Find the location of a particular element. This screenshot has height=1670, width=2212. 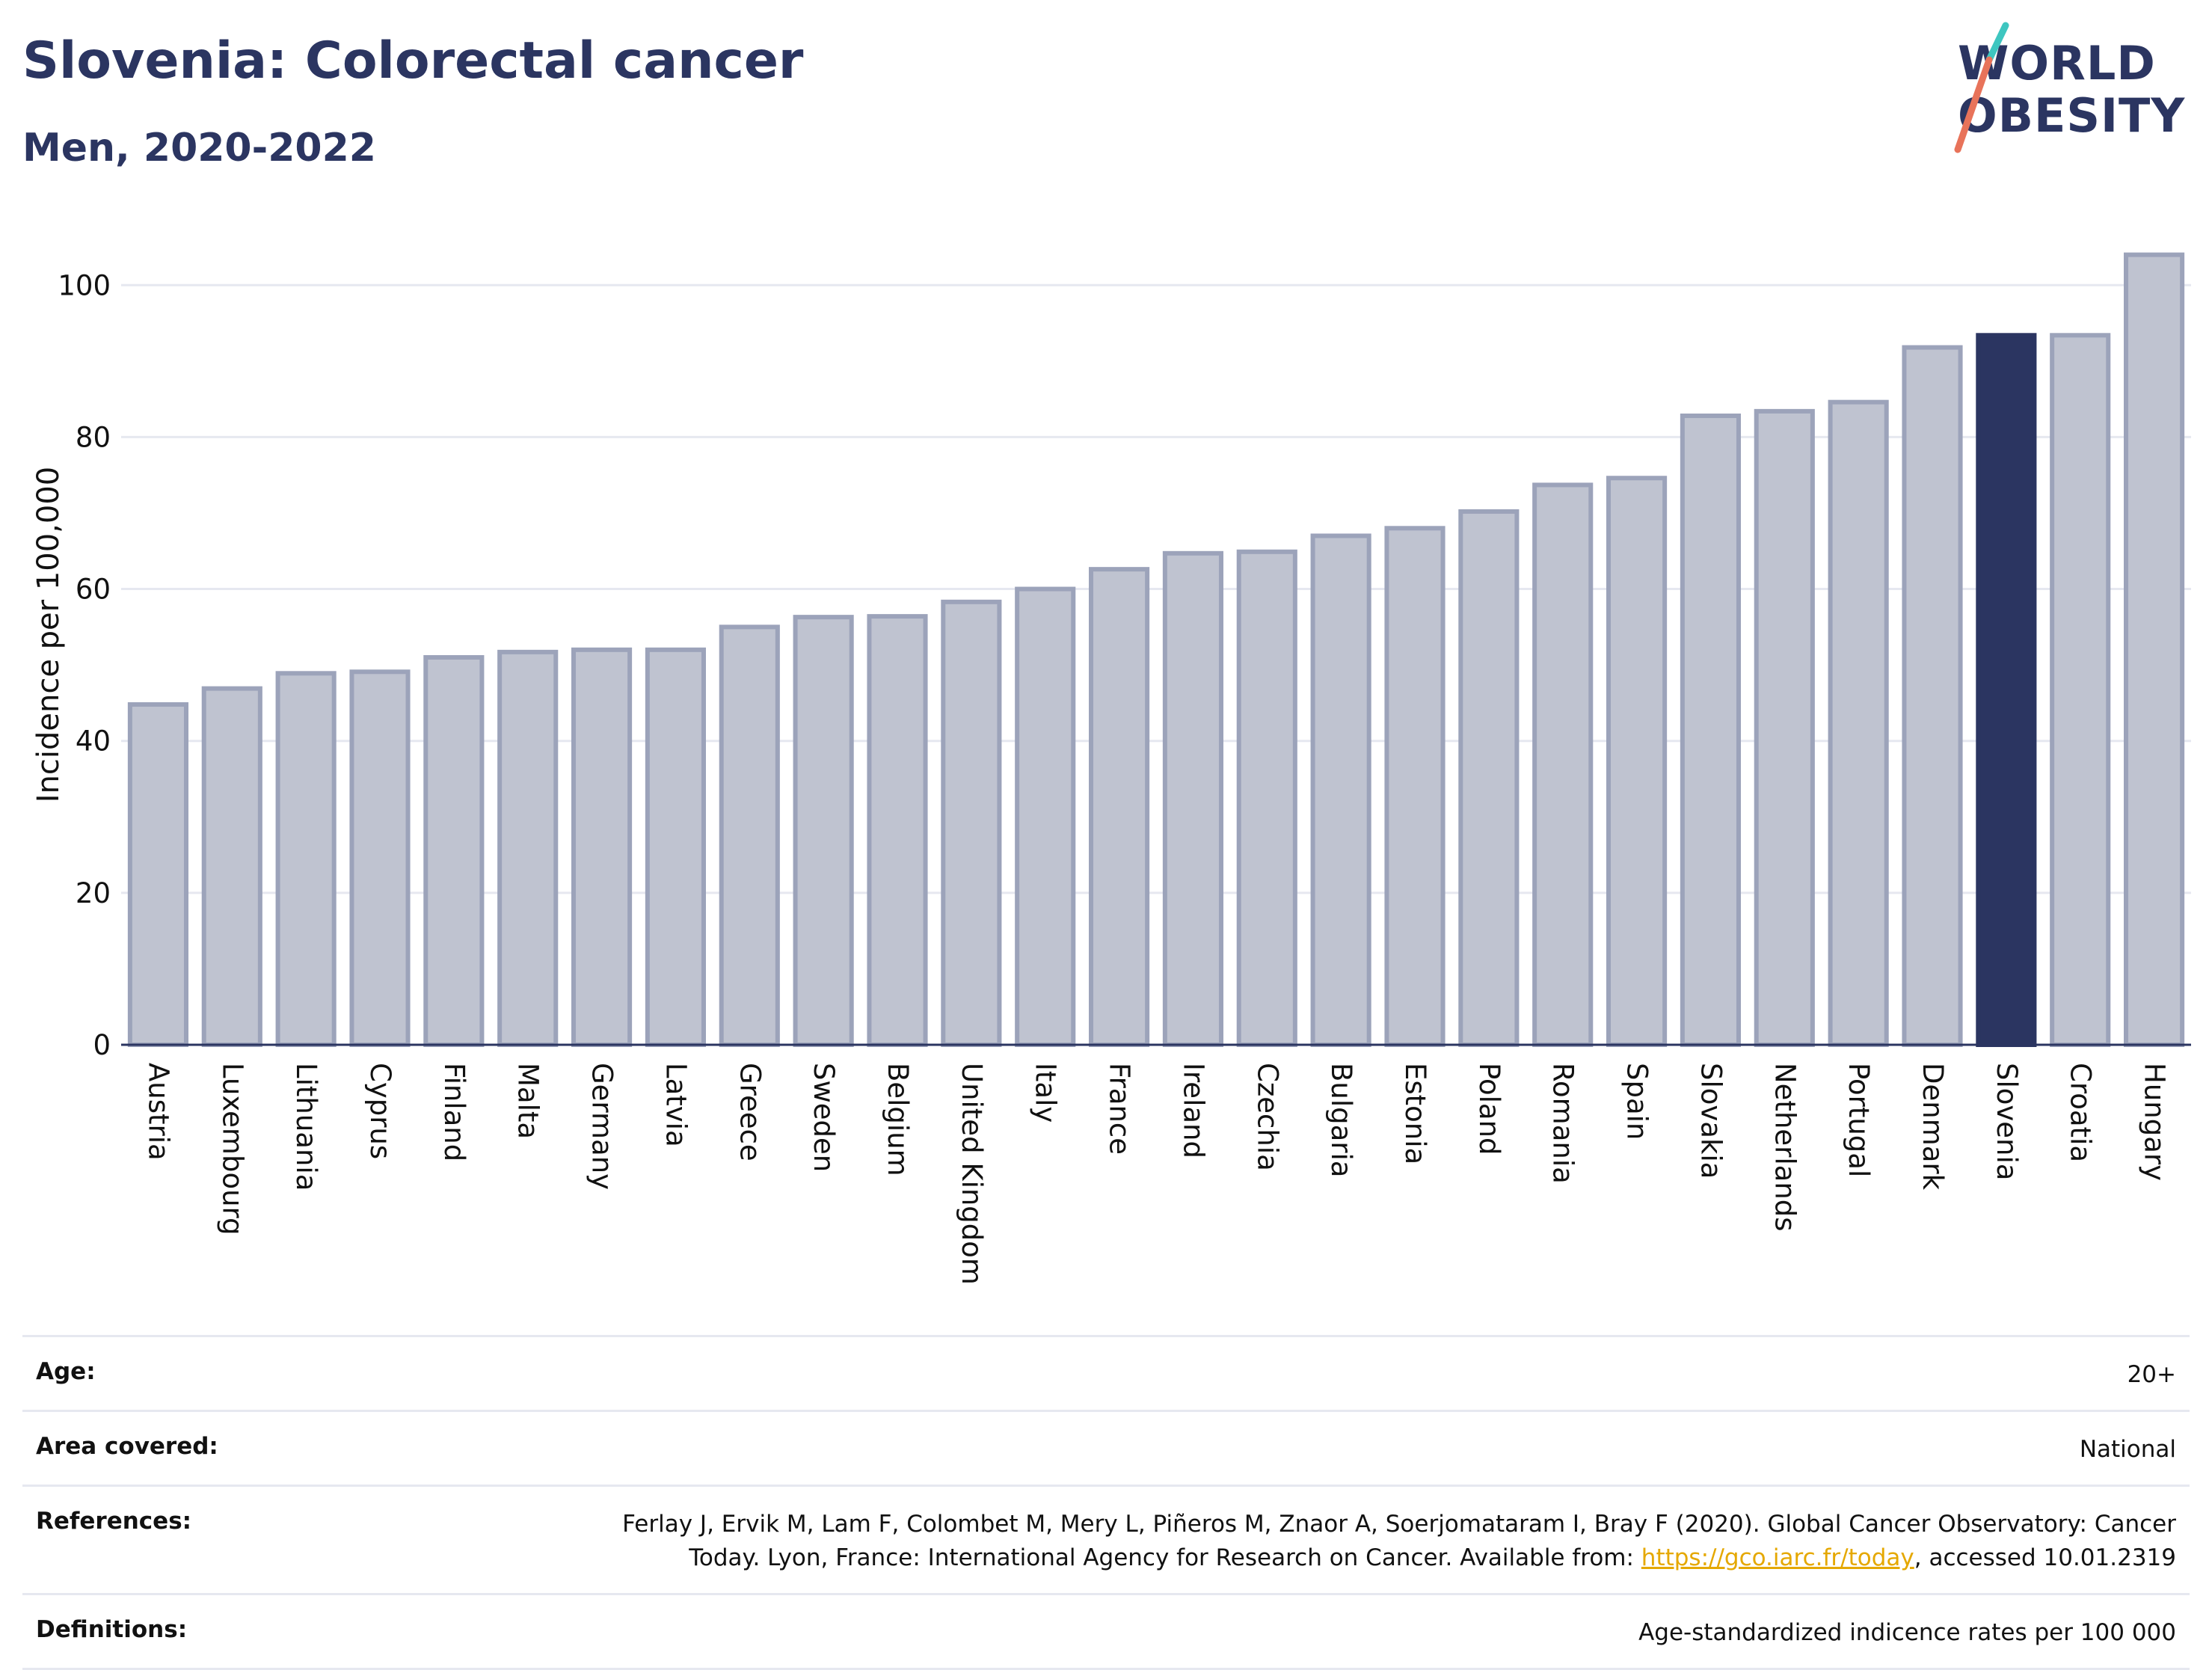

x-tick-label-hungary: Hungary is located at coordinates (2155, 1122).